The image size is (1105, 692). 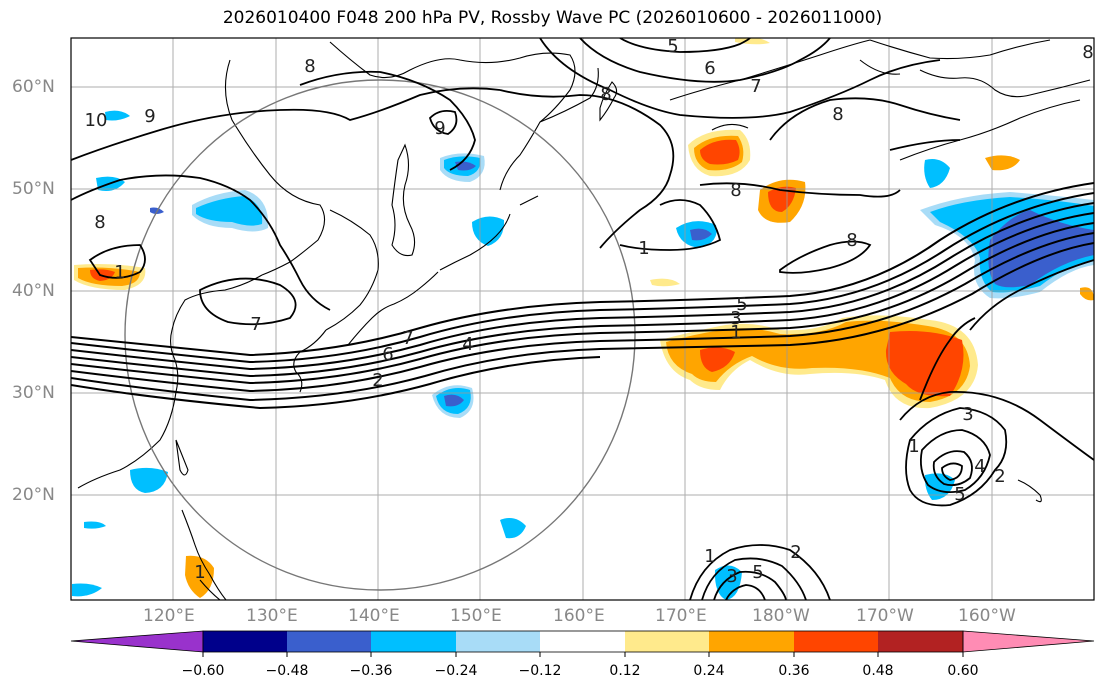 What do you see at coordinates (987, 616) in the screenshot?
I see `lon-label: 160°W` at bounding box center [987, 616].